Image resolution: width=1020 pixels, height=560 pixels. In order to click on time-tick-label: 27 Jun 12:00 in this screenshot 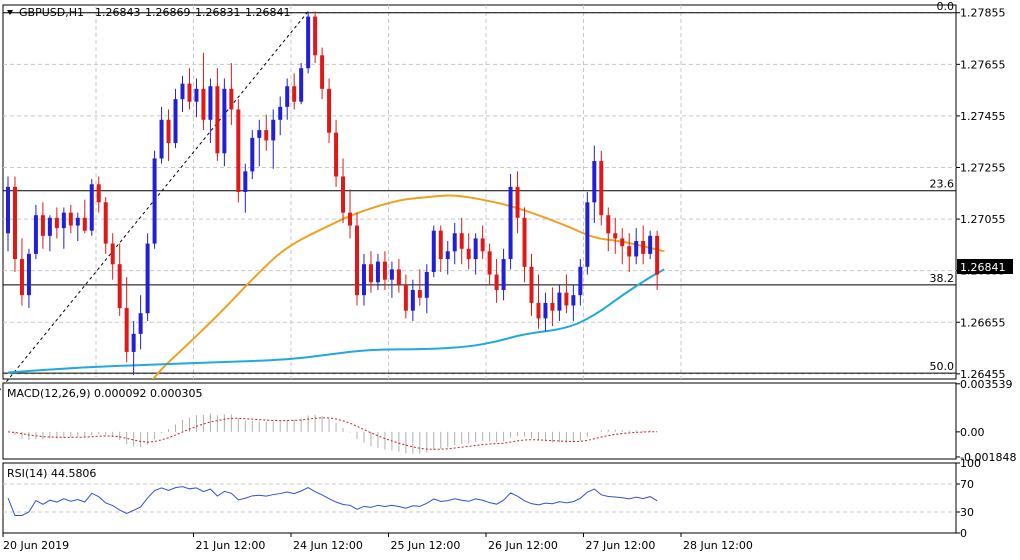, I will do `click(621, 545)`.